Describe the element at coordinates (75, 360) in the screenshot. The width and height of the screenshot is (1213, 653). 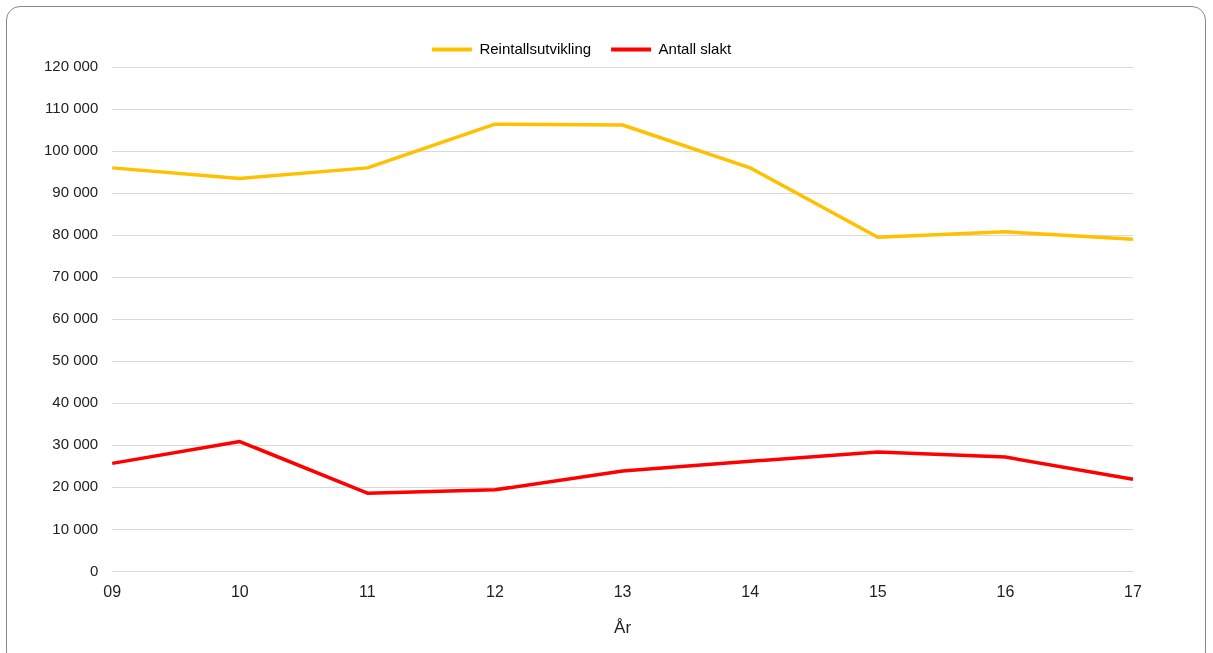
I see `y-tick-label: 50 000` at that location.